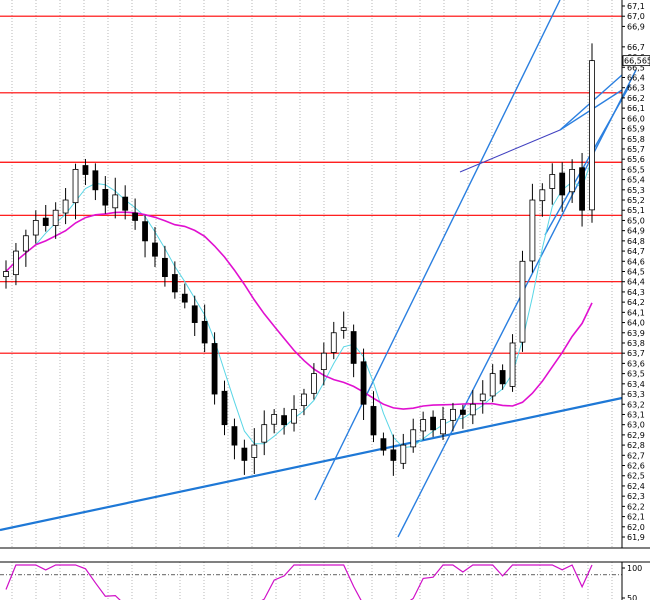 Image resolution: width=650 pixels, height=604 pixels. Describe the element at coordinates (636, 537) in the screenshot. I see `y-tick-label: 61,9` at that location.